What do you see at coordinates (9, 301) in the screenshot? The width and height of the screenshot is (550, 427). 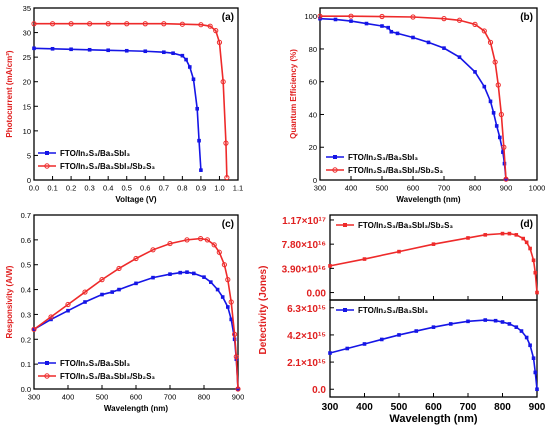 I see `y-axis-label: Responsivity (A/W)` at bounding box center [9, 301].